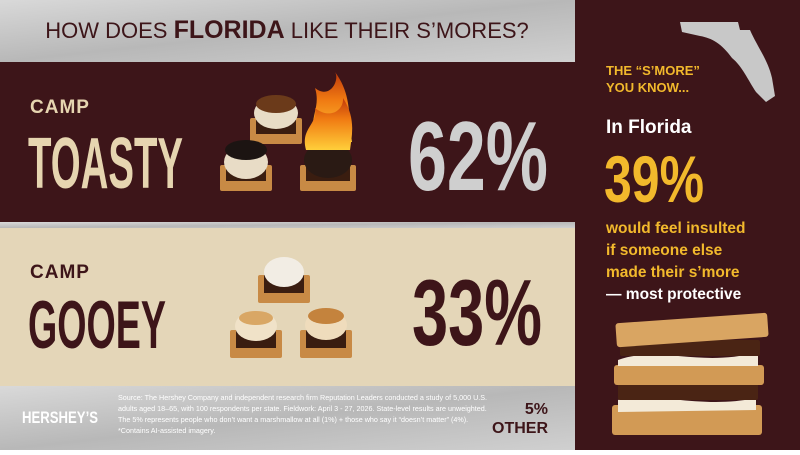 The width and height of the screenshot is (800, 455). Describe the element at coordinates (690, 373) in the screenshot. I see `smore-stack` at that location.